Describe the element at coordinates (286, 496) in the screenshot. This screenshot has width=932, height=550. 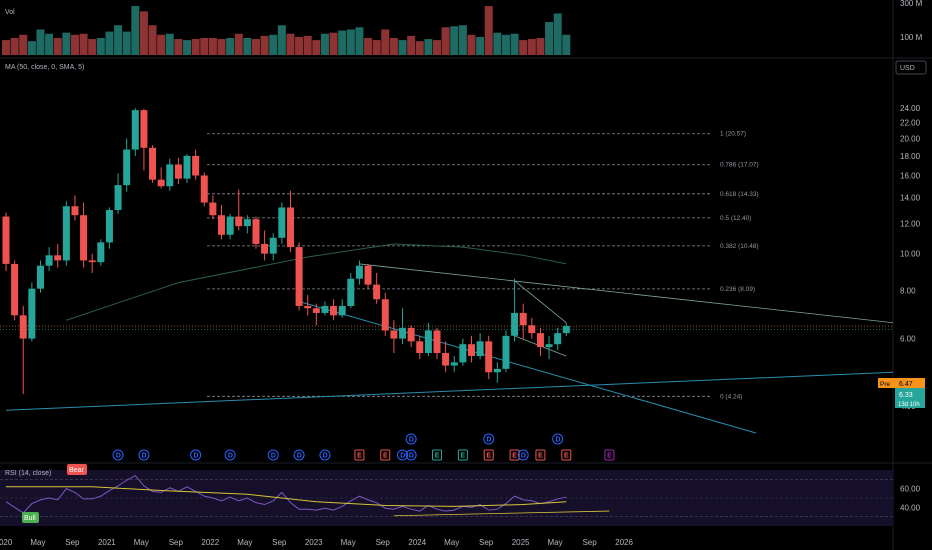
I see `rsi-ma-line` at that location.